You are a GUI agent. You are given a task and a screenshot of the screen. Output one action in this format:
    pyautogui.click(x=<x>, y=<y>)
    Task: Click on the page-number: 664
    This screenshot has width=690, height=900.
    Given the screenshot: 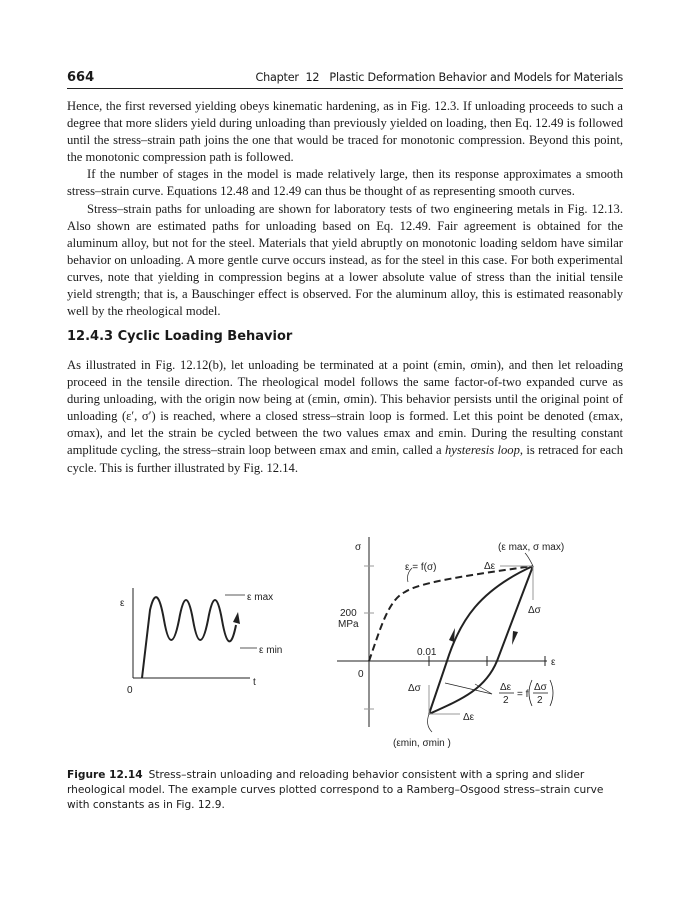 What is the action you would take?
    pyautogui.click(x=81, y=77)
    